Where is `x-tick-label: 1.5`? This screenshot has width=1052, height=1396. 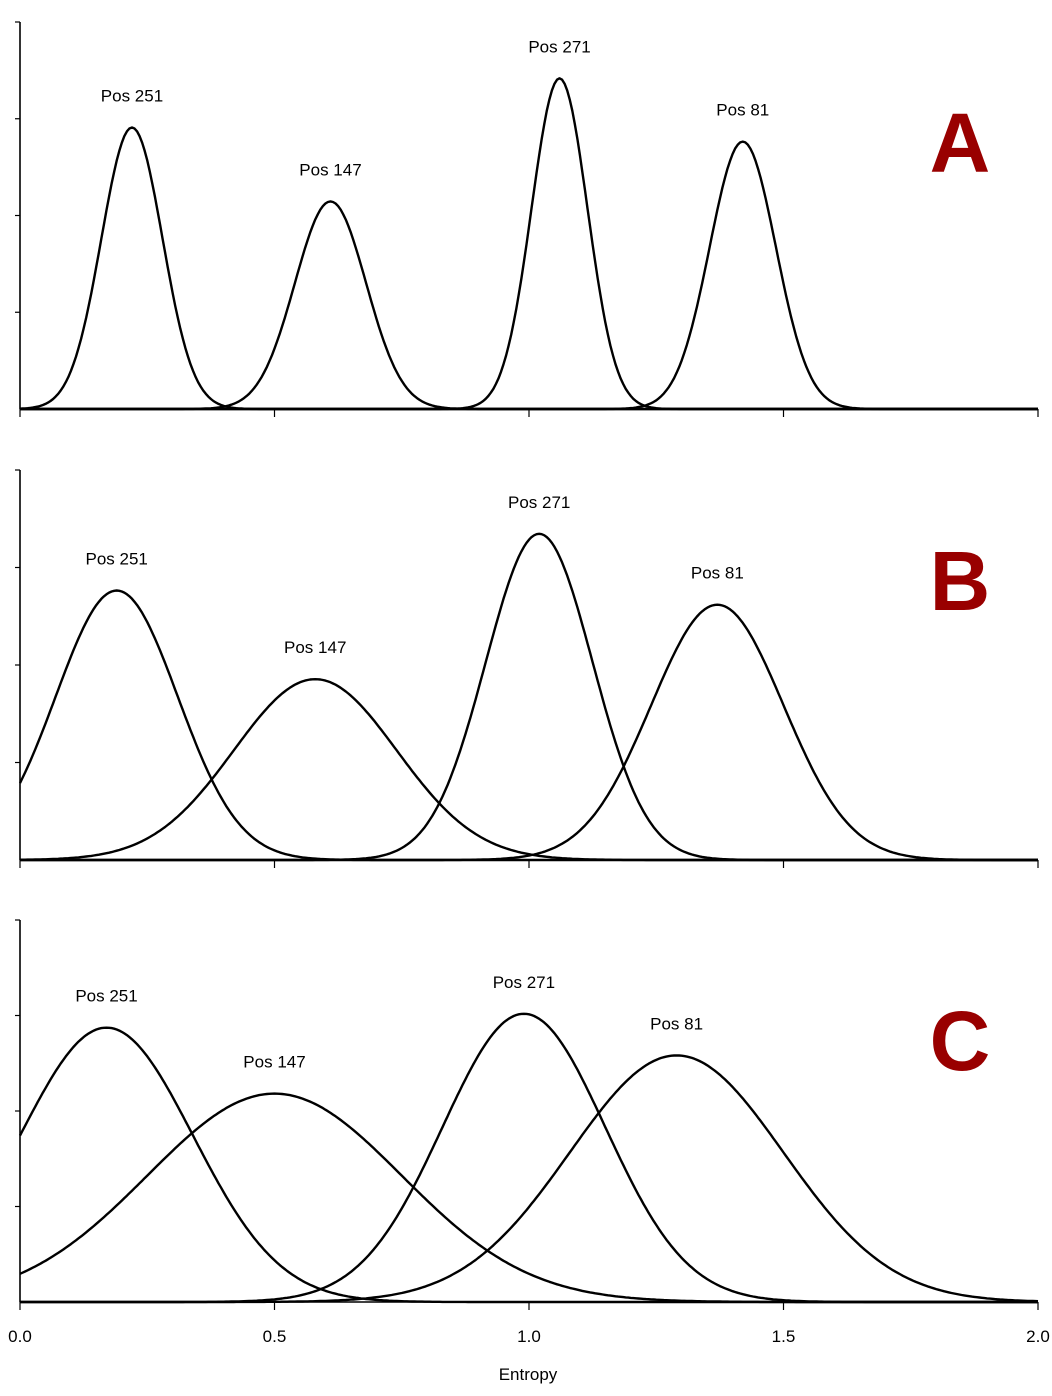
x-tick-label: 1.5 is located at coordinates (784, 1336).